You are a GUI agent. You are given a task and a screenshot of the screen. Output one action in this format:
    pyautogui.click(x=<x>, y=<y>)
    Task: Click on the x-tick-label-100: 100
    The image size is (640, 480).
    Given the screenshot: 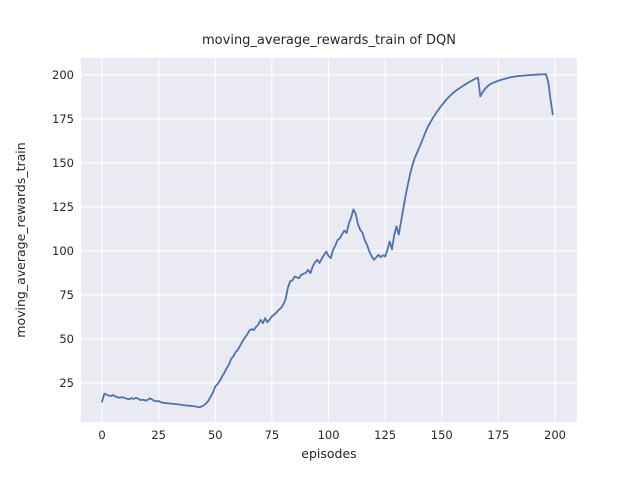 What is the action you would take?
    pyautogui.click(x=328, y=435)
    